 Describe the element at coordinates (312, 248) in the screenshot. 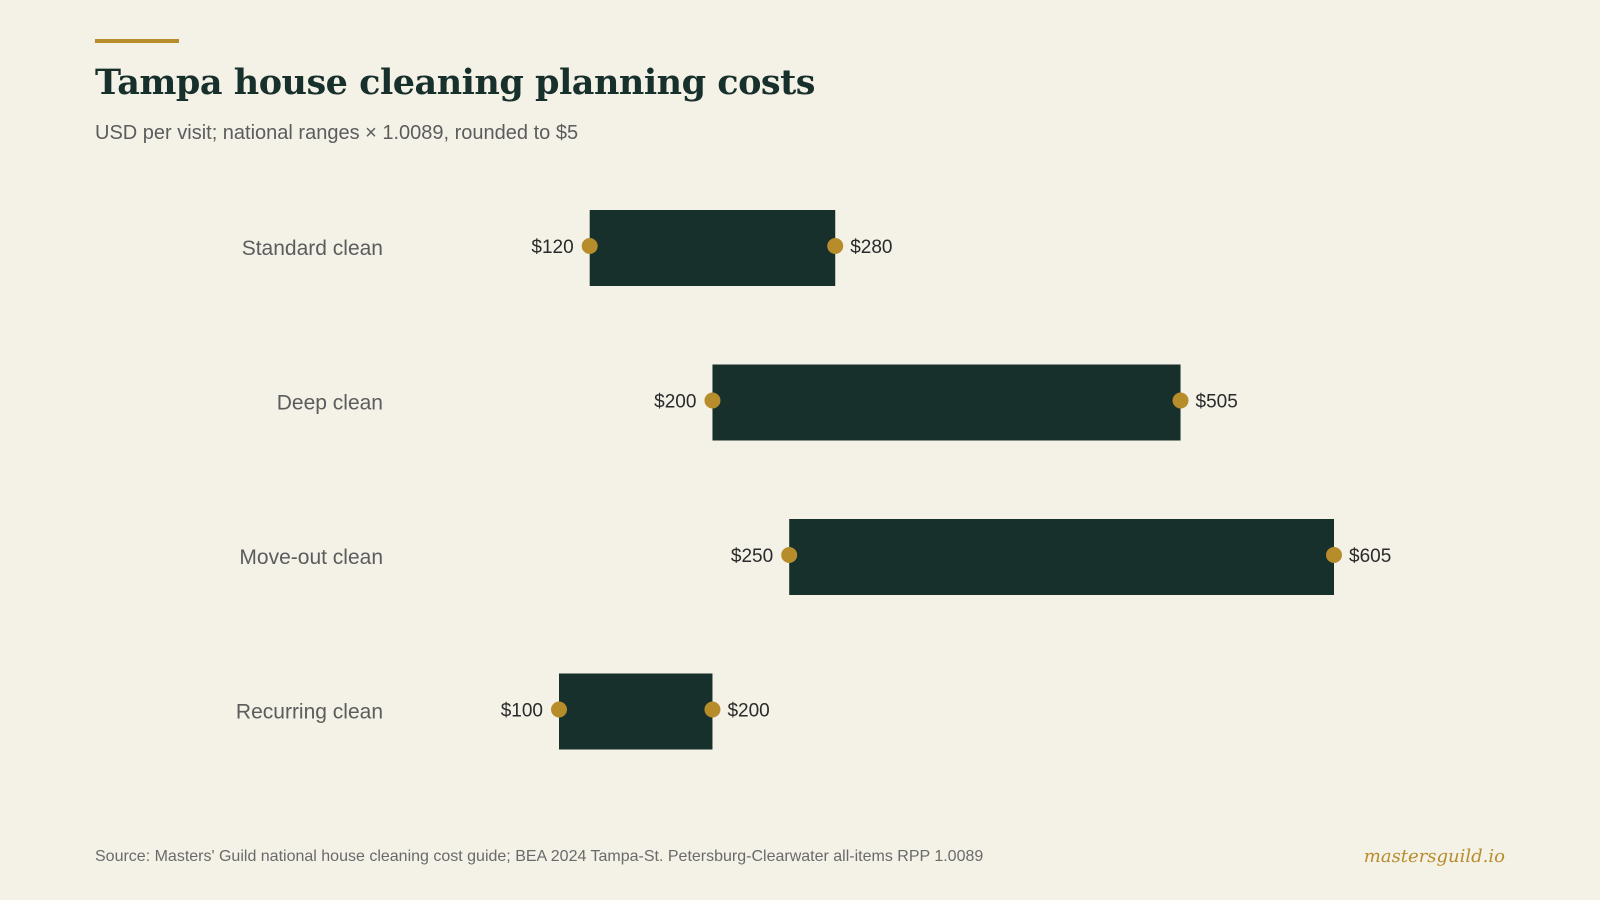

I see `category-label: Standard clean` at that location.